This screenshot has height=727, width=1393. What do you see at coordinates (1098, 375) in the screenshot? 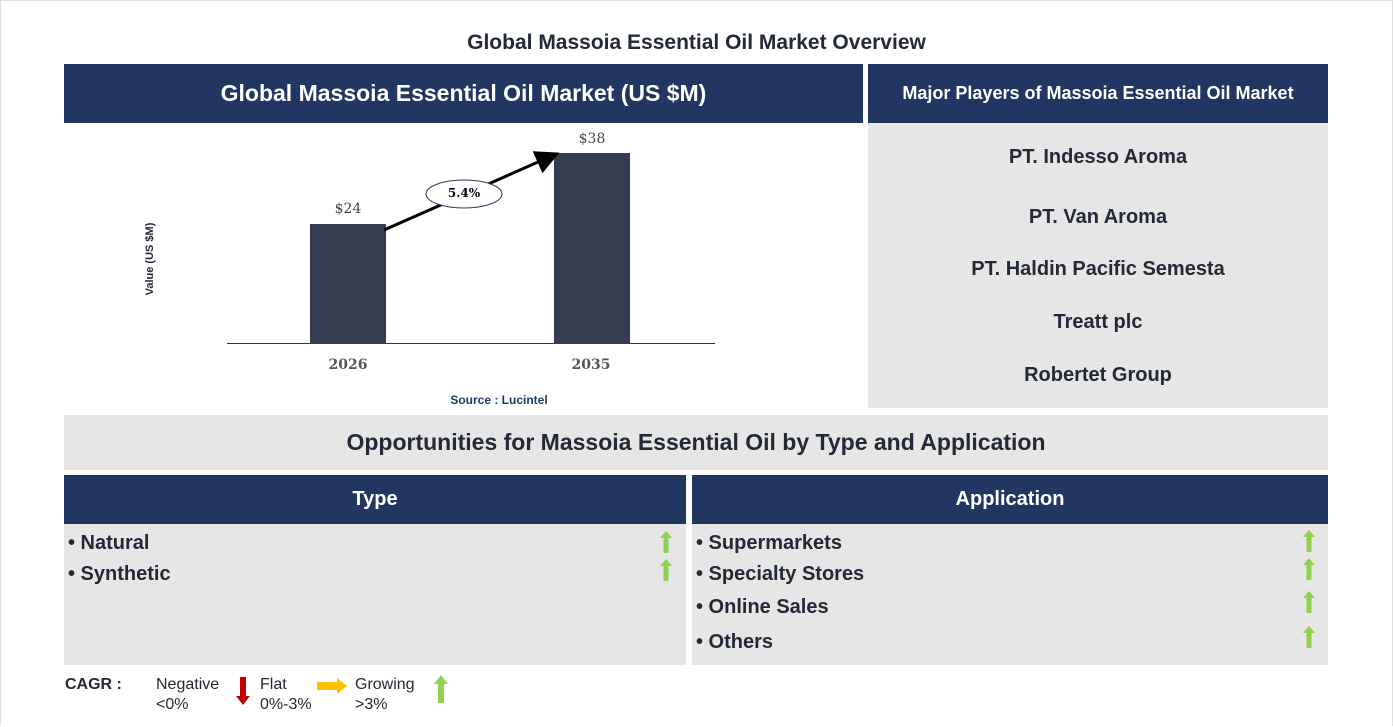
I see `player-item: Robertet Group` at bounding box center [1098, 375].